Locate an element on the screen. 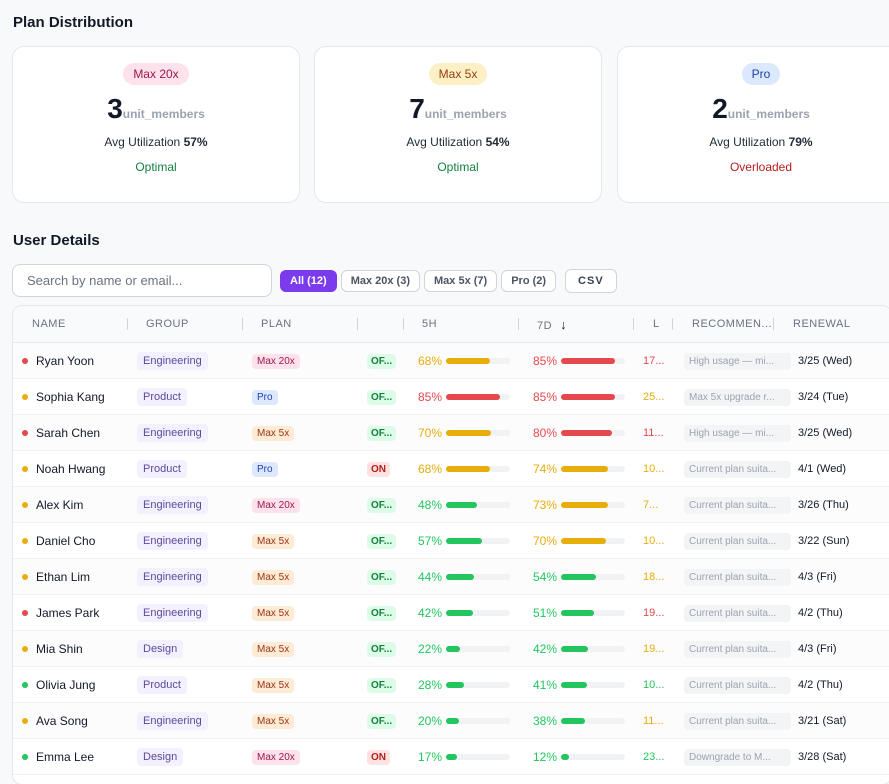  usage-7d-percent: 42% is located at coordinates (545, 649).